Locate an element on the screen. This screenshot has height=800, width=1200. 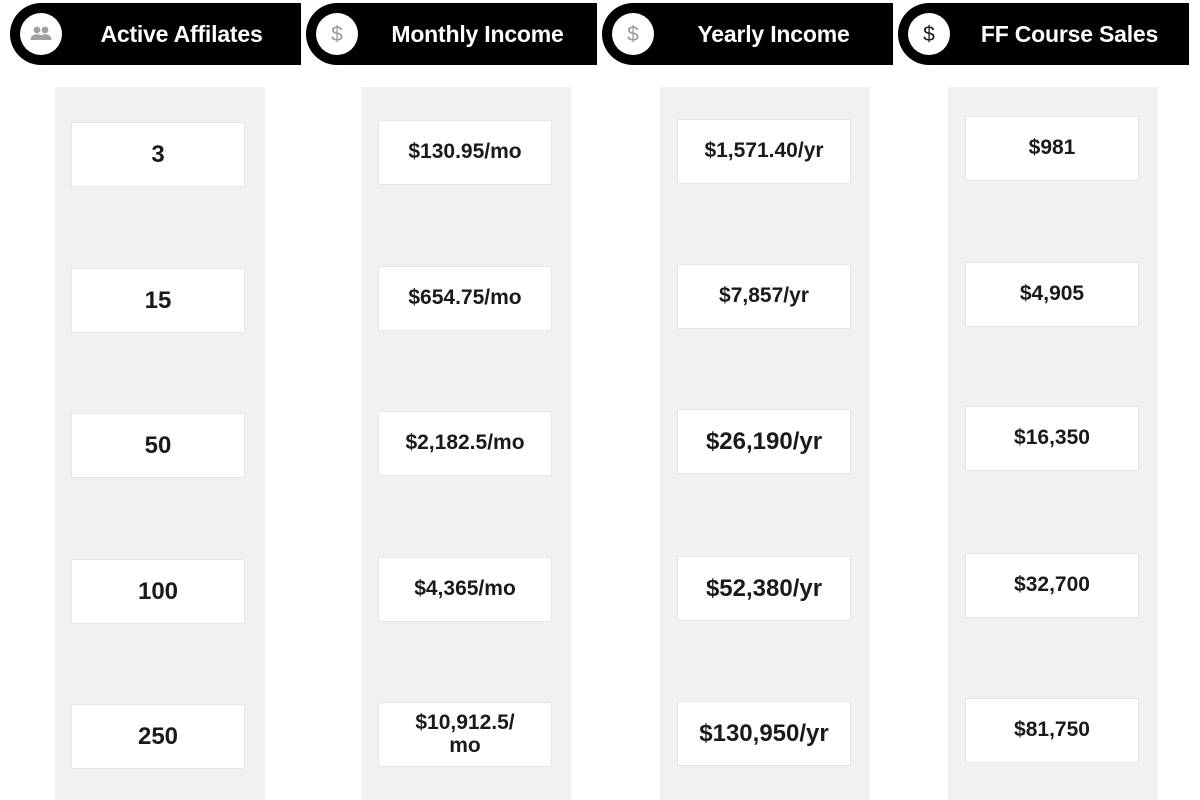
header-title: Yearly Income is located at coordinates (773, 33).